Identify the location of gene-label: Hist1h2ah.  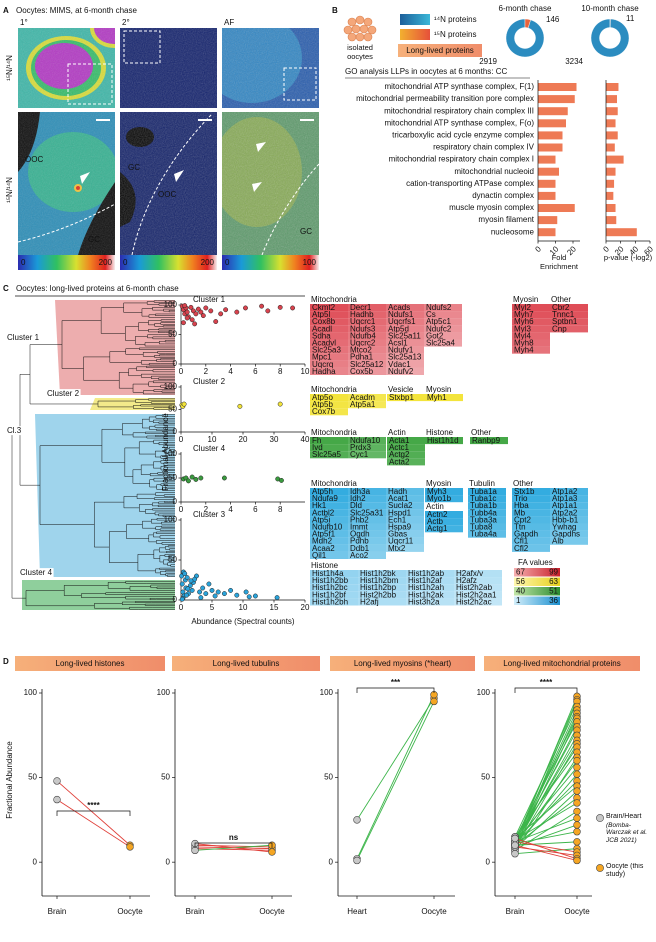
(426, 587).